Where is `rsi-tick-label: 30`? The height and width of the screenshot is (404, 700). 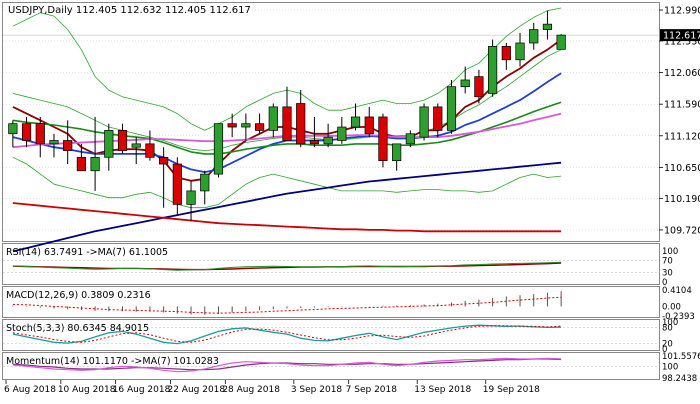
rsi-tick-label: 30 is located at coordinates (667, 274).